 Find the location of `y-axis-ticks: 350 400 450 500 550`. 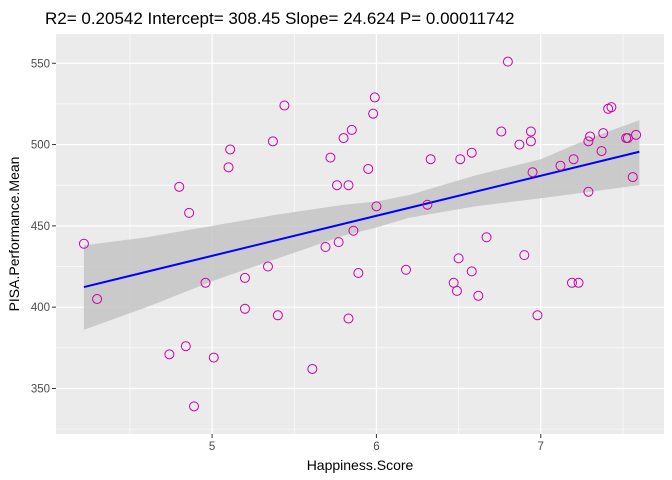

y-axis-ticks: 350 400 450 500 550 is located at coordinates (43, 226).